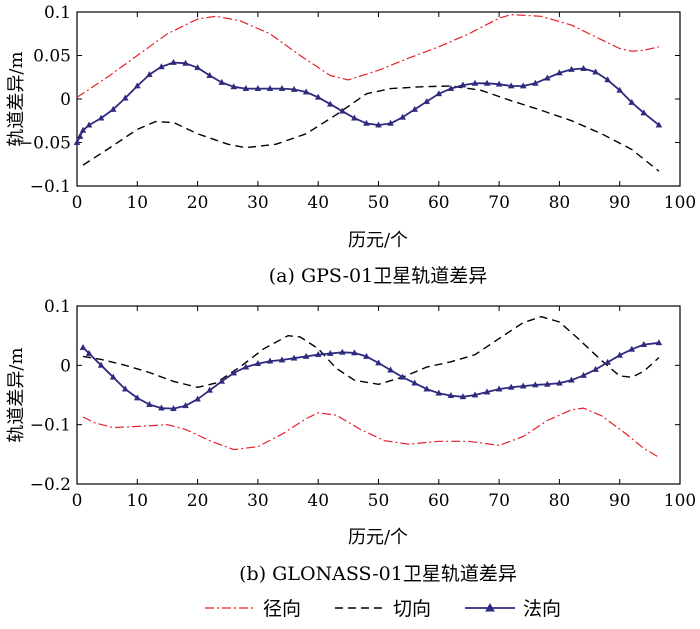 The width and height of the screenshot is (700, 629). I want to click on y-tick-label: 0.05, so click(52, 57).